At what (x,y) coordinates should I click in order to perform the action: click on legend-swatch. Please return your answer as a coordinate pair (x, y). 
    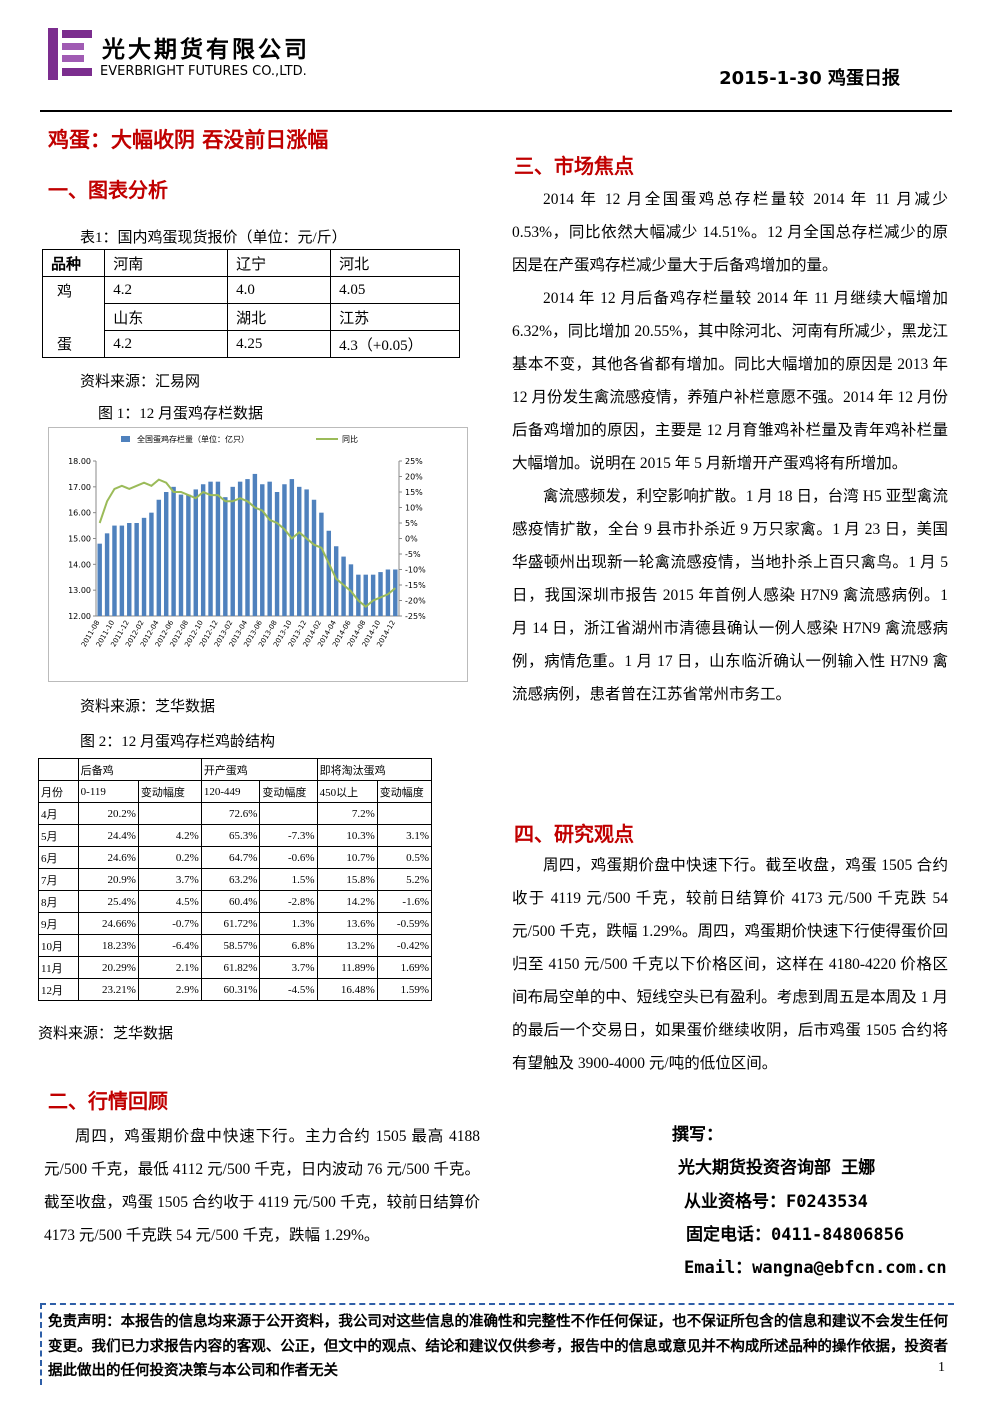
    Looking at the image, I should click on (125, 439).